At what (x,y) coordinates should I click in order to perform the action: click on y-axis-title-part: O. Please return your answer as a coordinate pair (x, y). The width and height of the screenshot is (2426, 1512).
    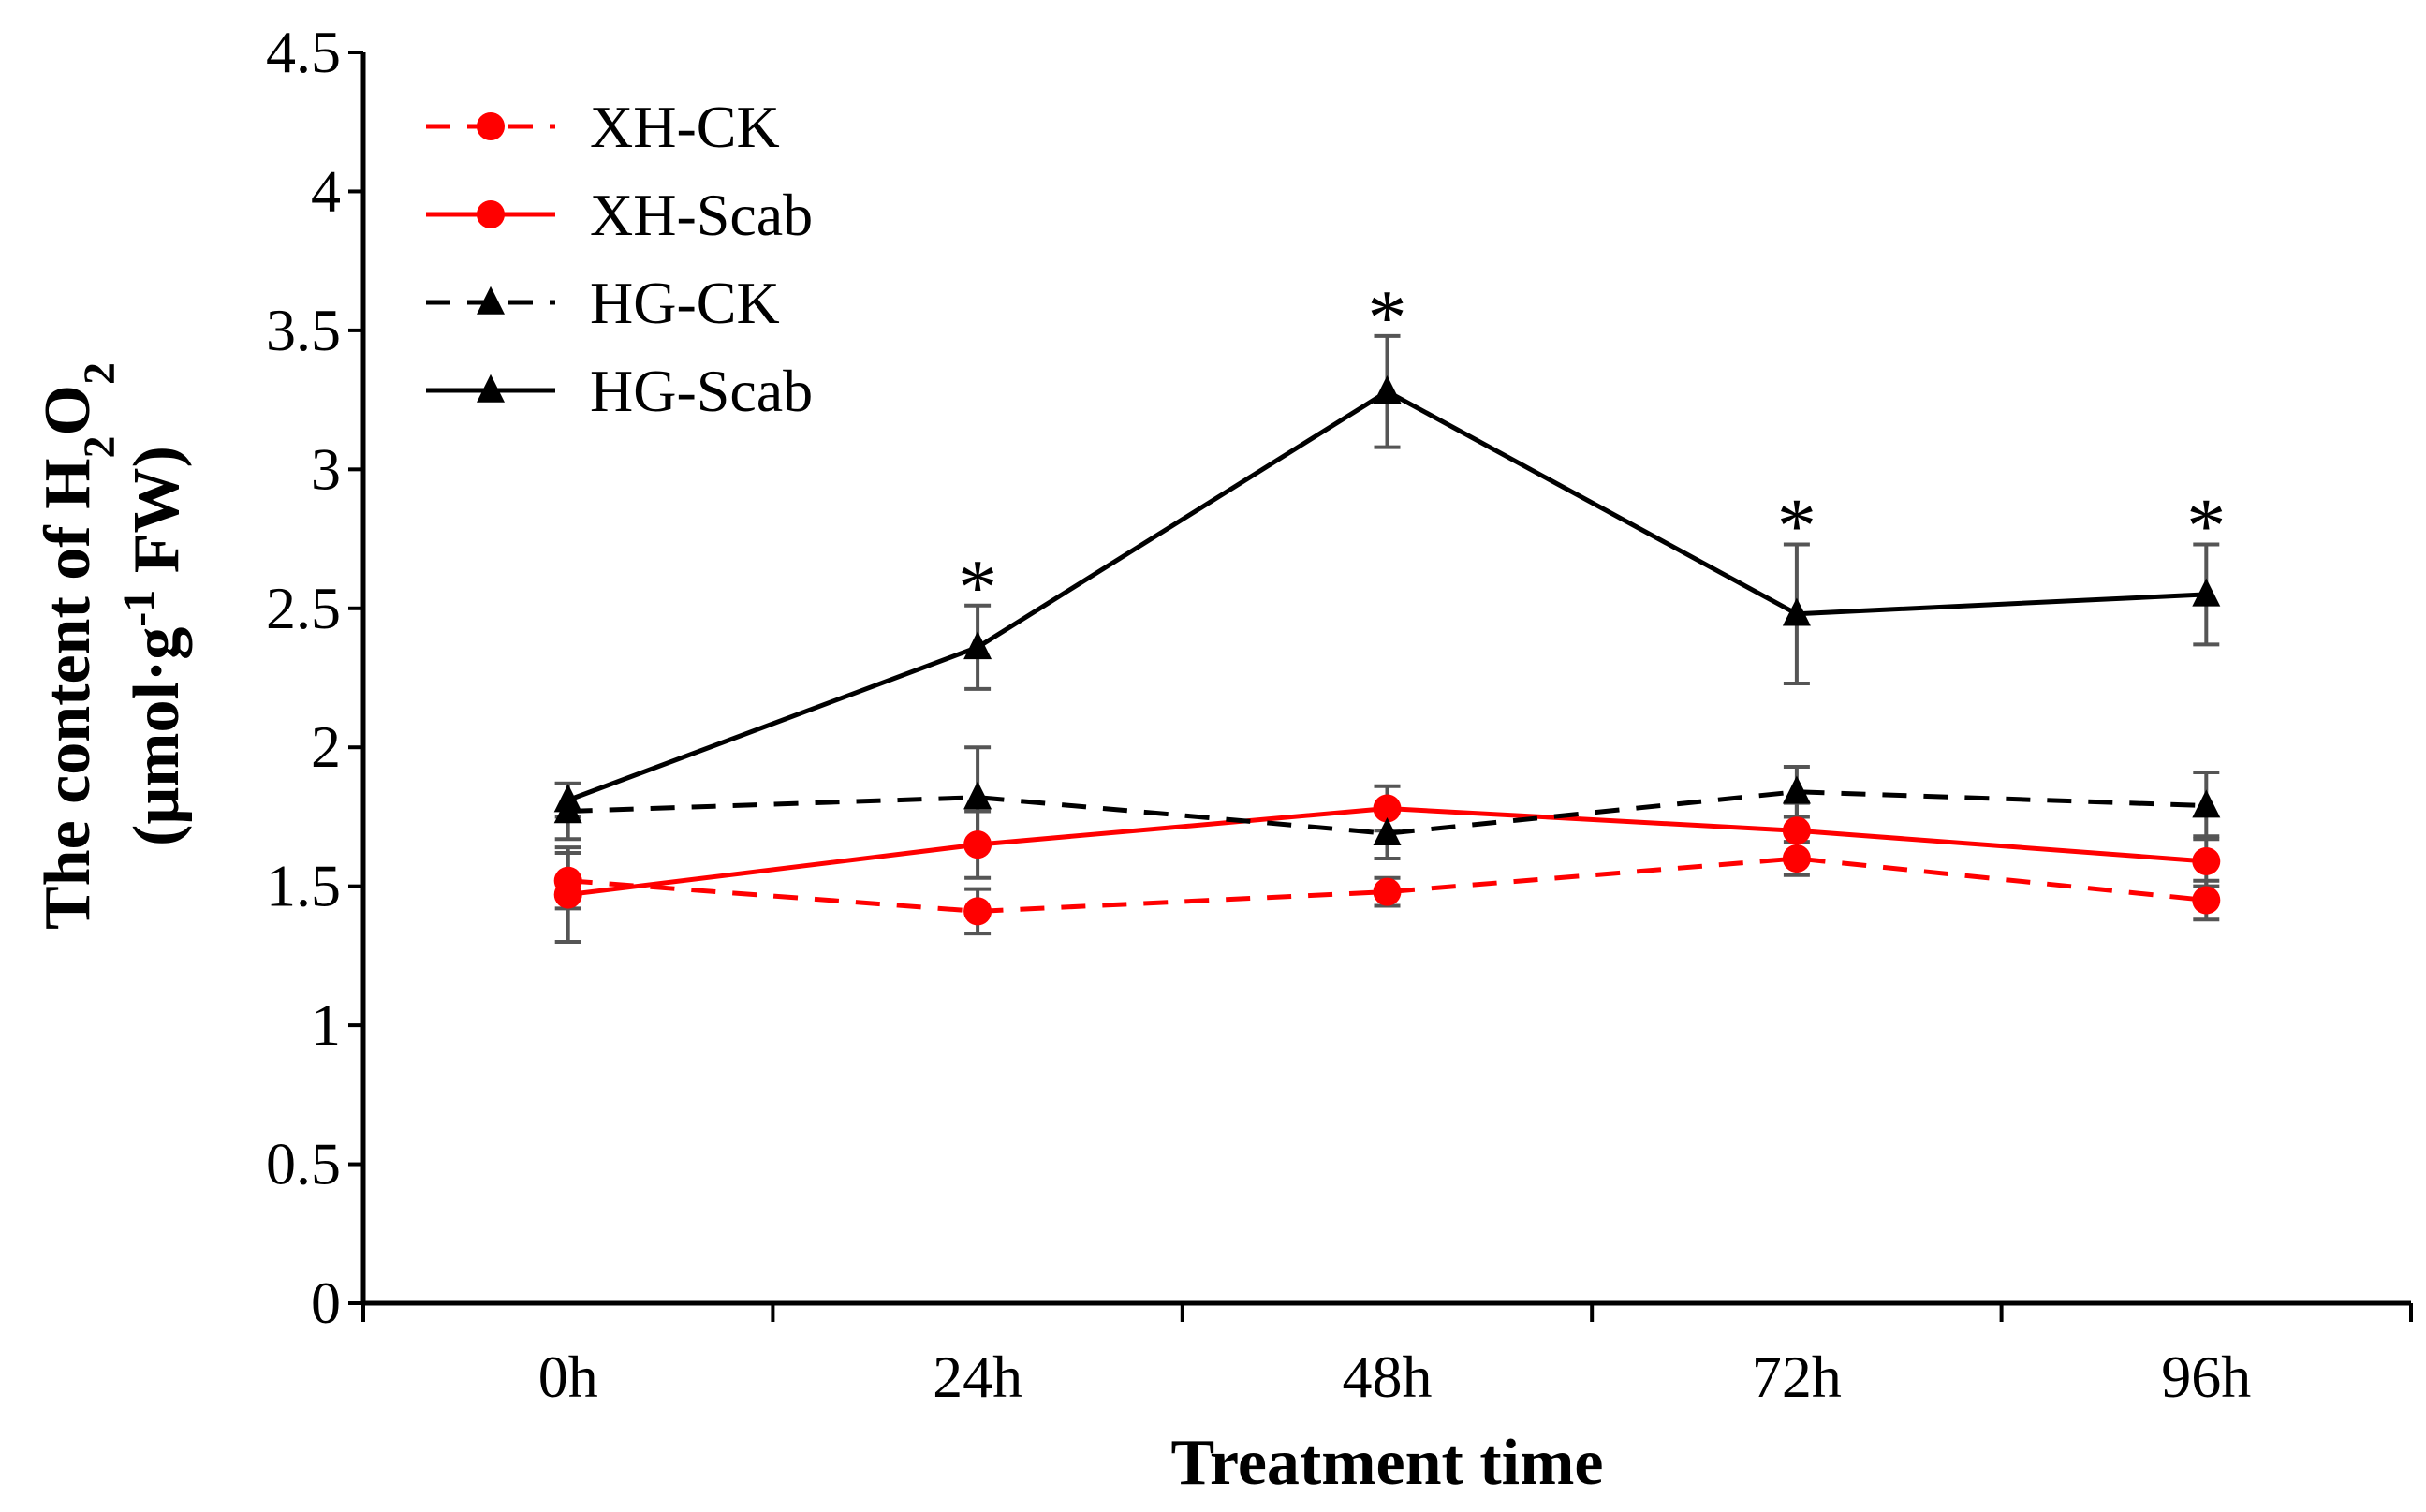
    Looking at the image, I should click on (68, 410).